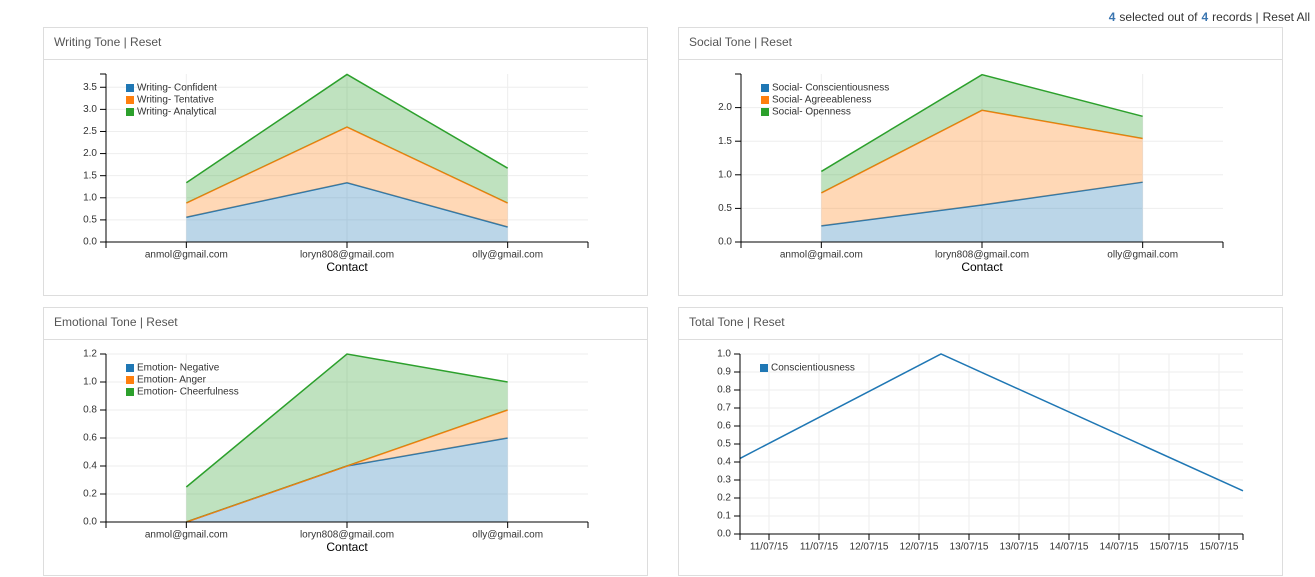  I want to click on y-tick-label: 0.3, so click(724, 480).